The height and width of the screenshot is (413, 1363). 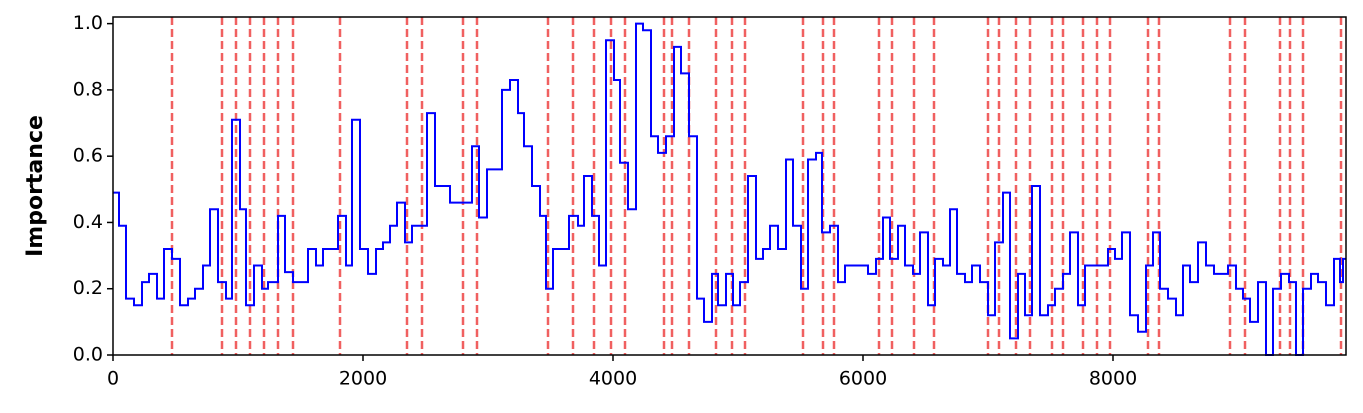 I want to click on x-tick-label: 0, so click(x=113, y=379).